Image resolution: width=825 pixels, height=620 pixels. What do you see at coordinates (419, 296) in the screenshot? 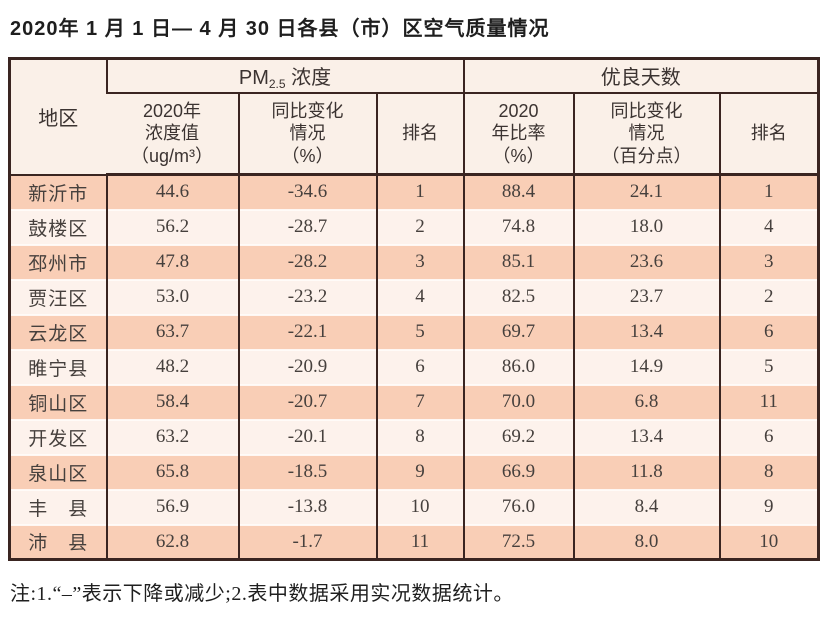
I see `pm-rank-cell: 4` at bounding box center [419, 296].